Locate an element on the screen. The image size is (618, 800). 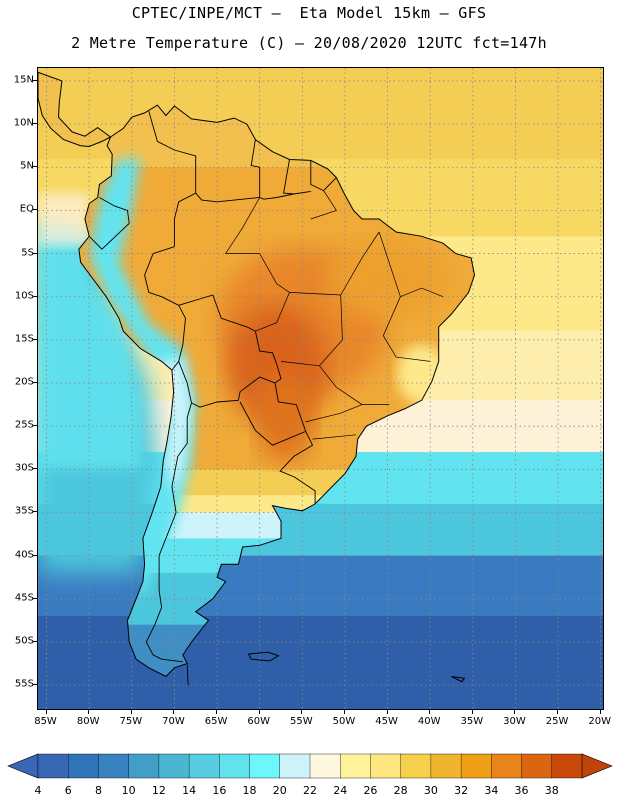
longitude-tick-label: 70W is located at coordinates (173, 721).